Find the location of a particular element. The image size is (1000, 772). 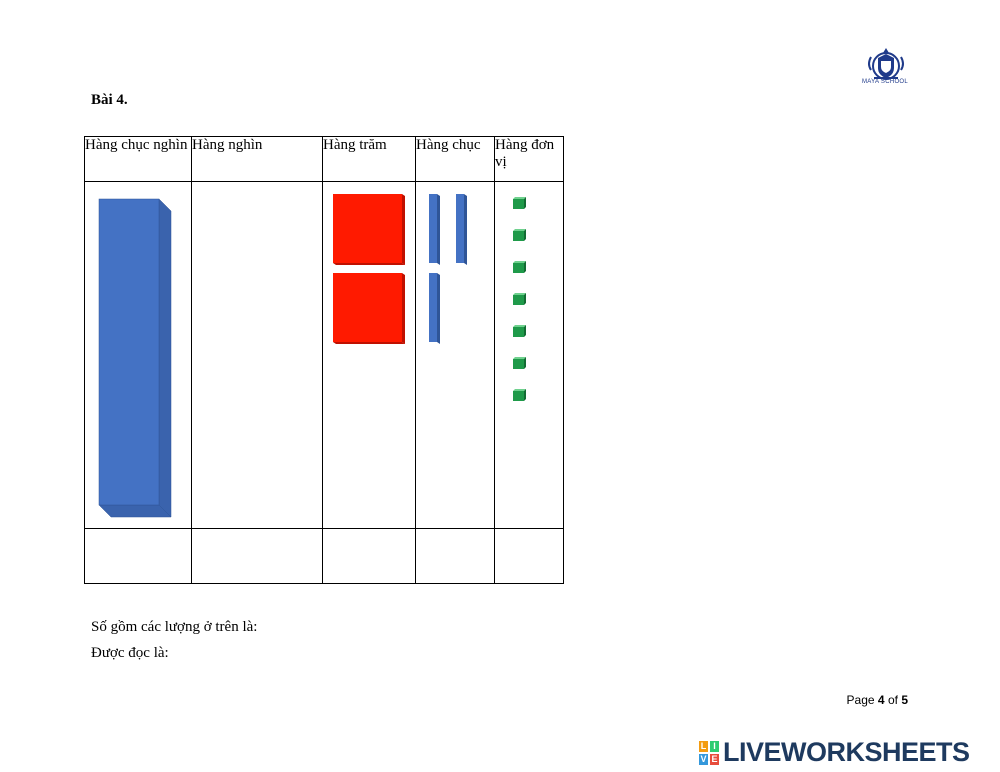

hundreds-cell is located at coordinates (369, 355).